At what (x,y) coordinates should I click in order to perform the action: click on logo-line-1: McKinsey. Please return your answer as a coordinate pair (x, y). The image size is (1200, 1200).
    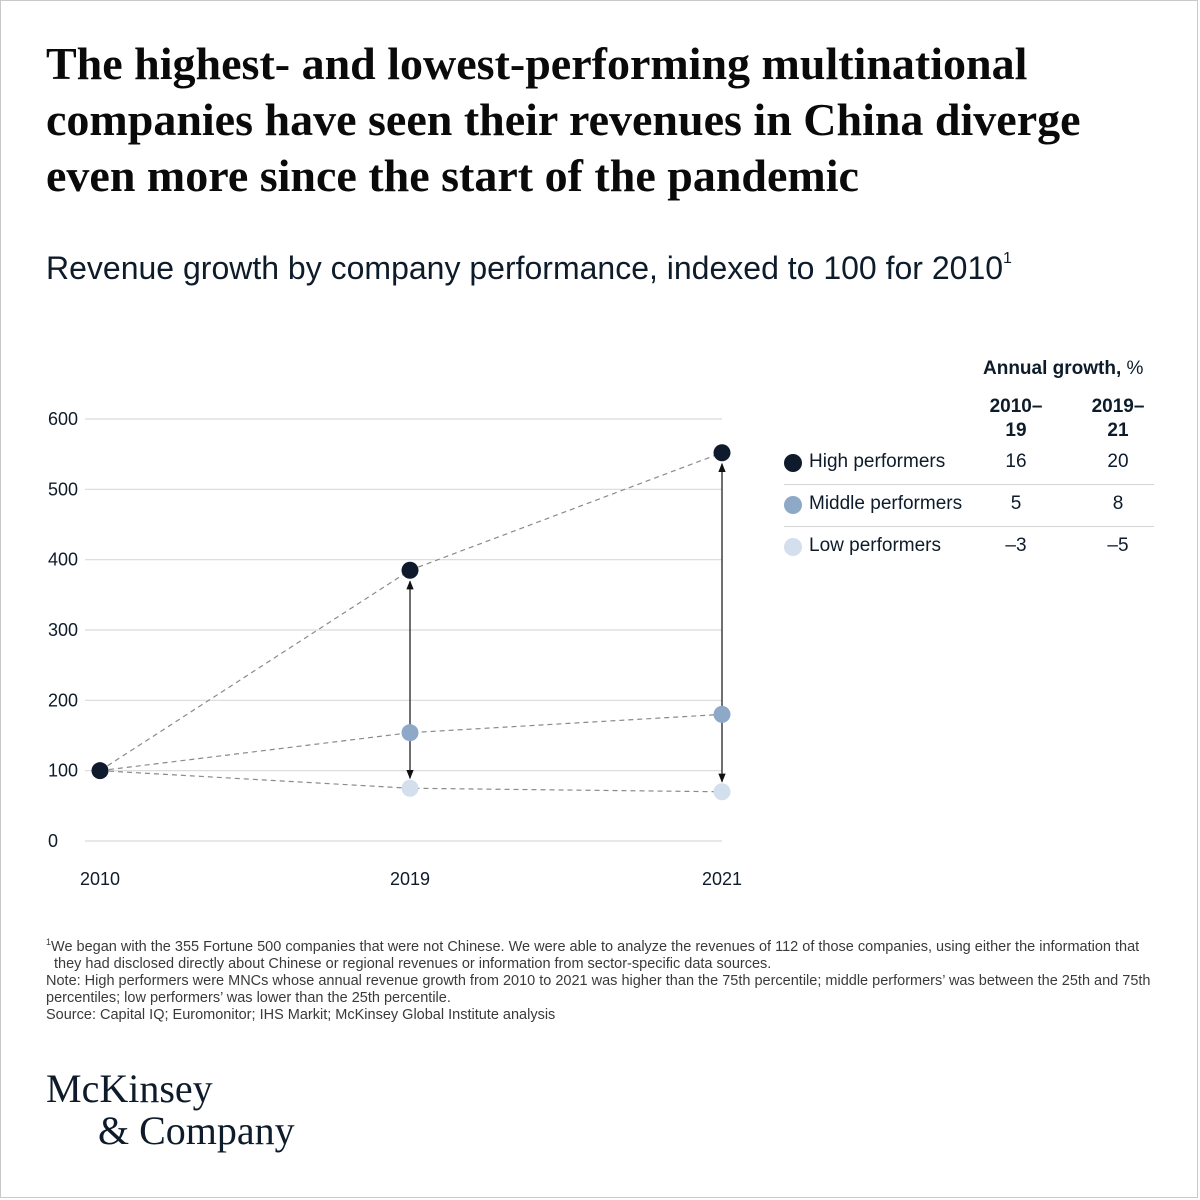
    Looking at the image, I should click on (129, 1088).